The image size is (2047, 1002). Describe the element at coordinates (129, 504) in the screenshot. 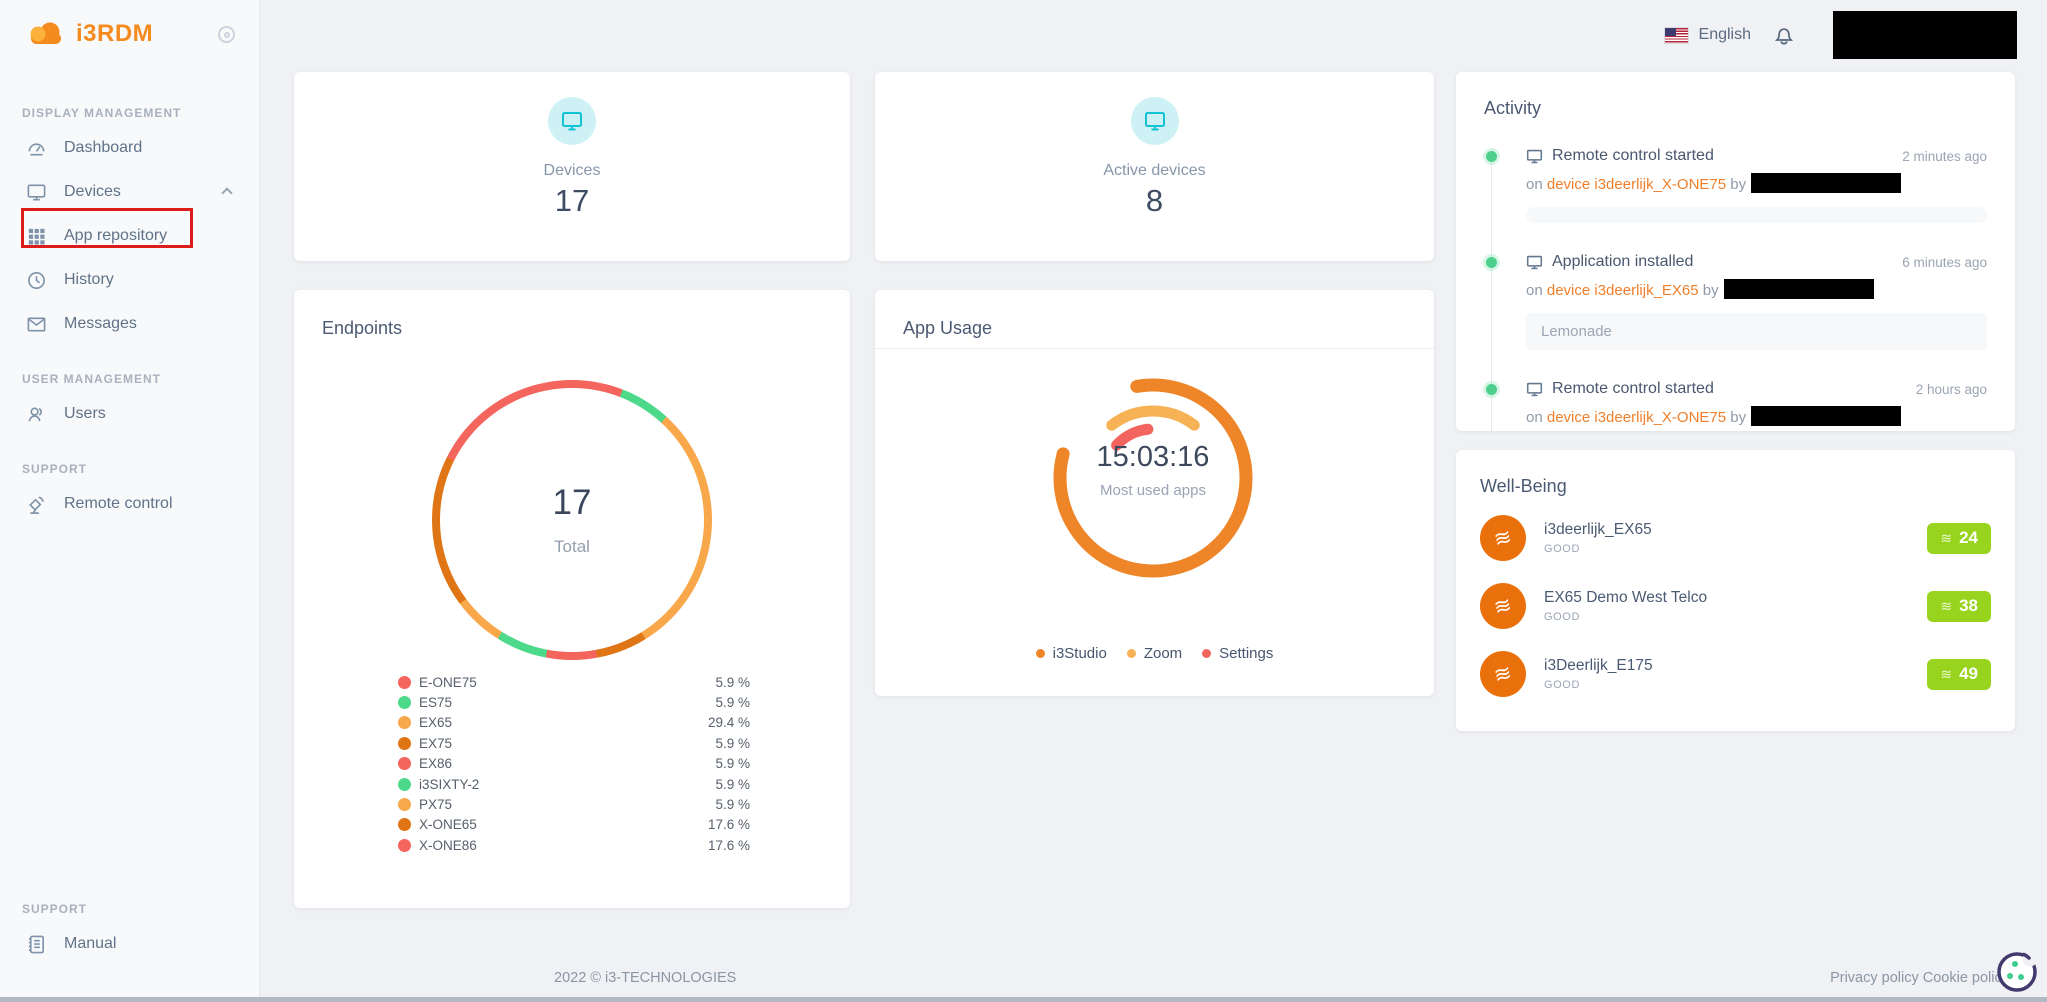

I see `sidebar-item-remote-control: Remote control` at that location.